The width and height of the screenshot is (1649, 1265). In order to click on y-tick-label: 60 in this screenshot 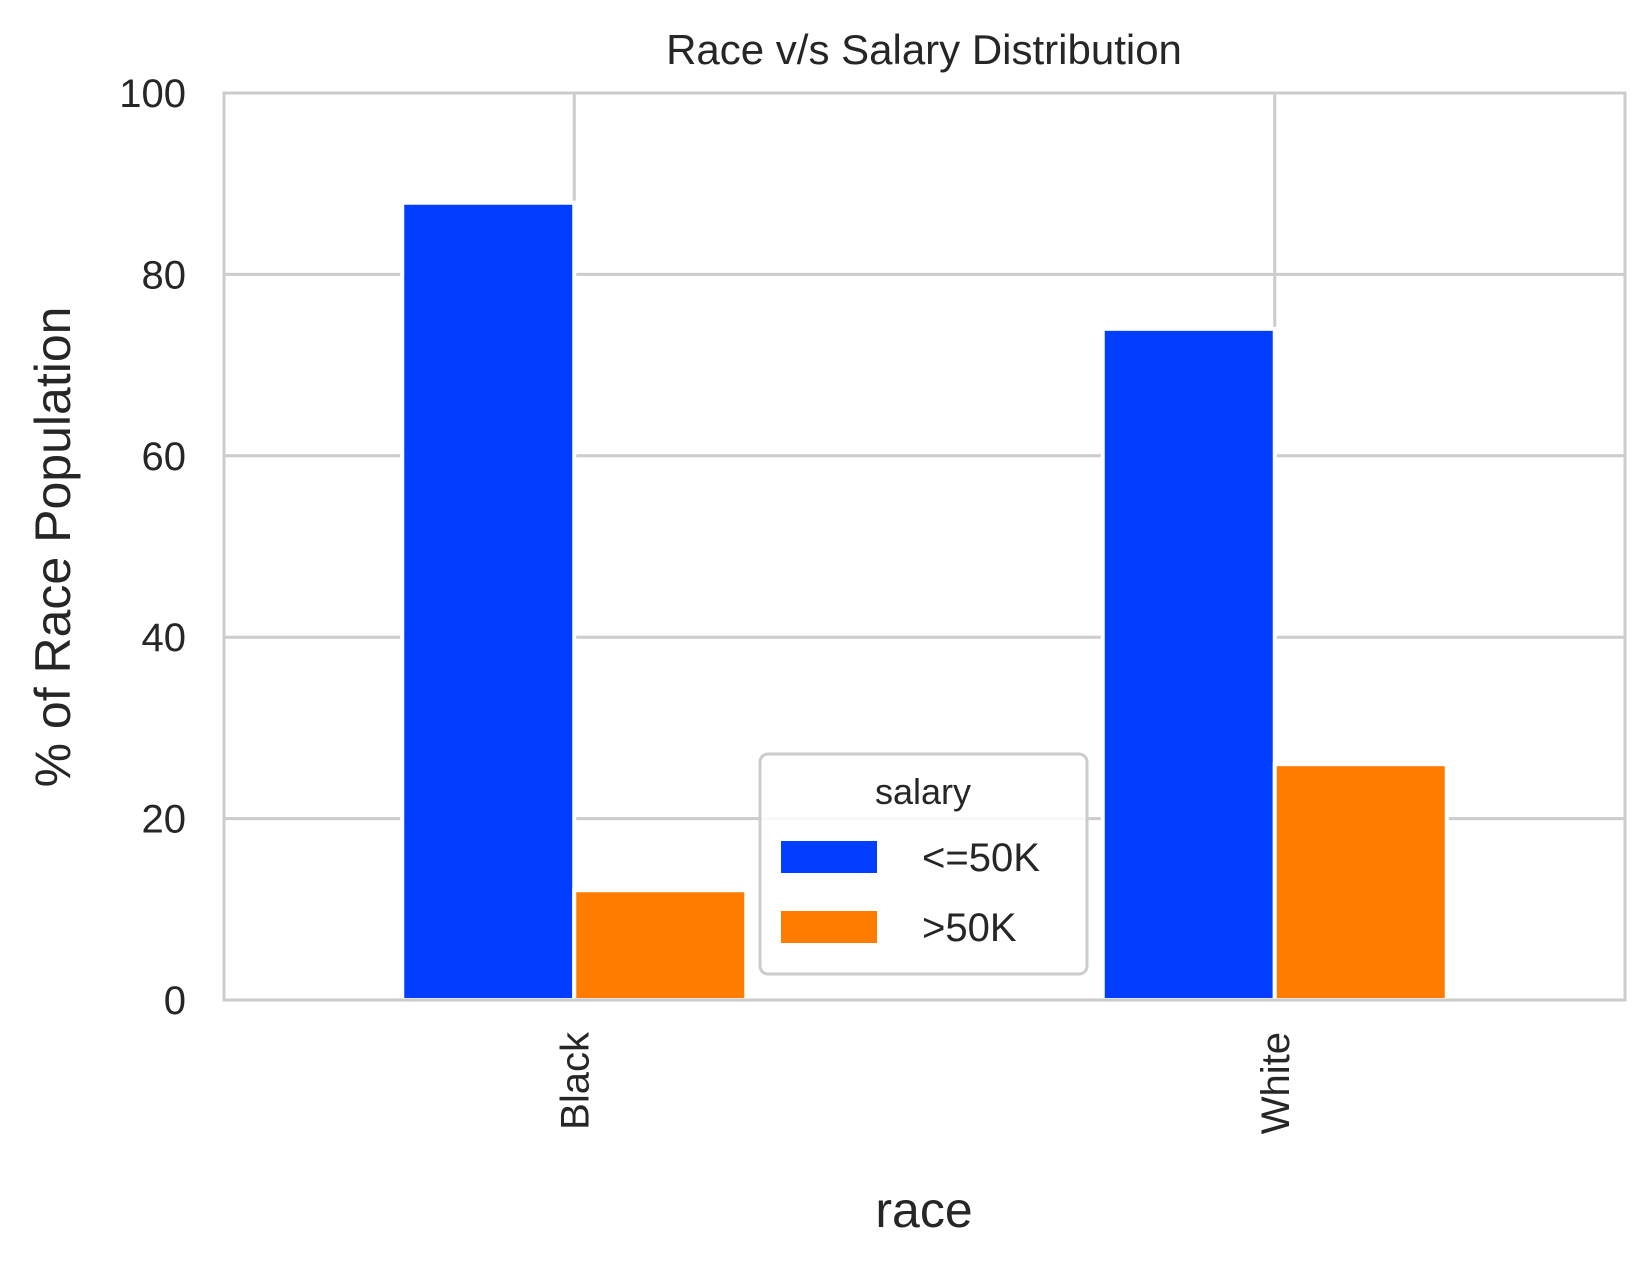, I will do `click(164, 457)`.